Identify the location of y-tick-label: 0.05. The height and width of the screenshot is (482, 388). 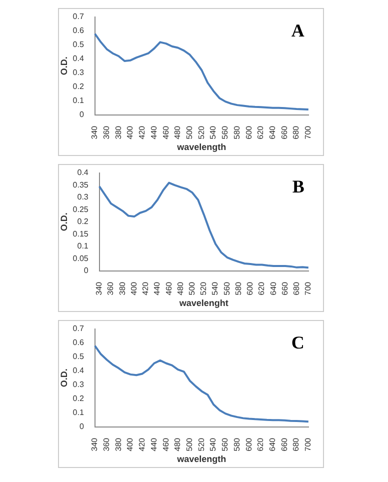
(80, 258).